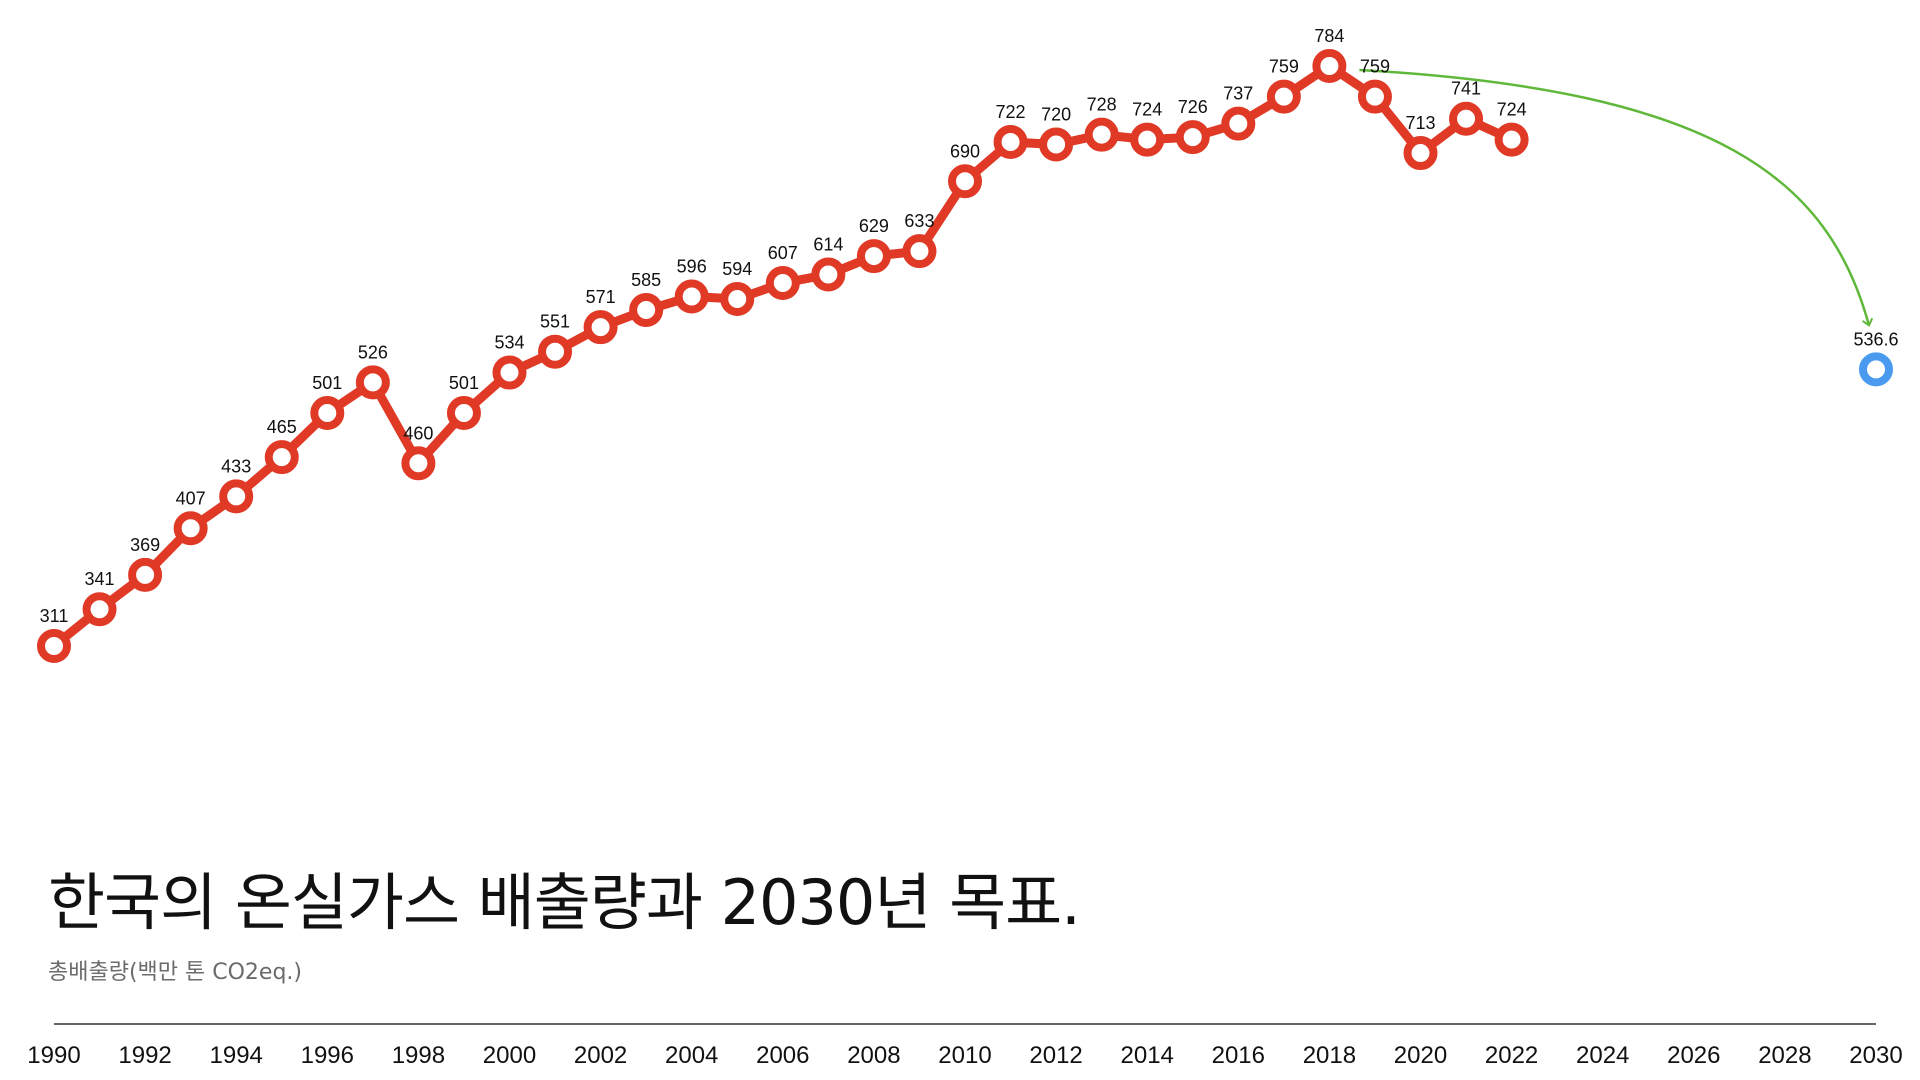 Image resolution: width=1920 pixels, height=1080 pixels. Describe the element at coordinates (564, 902) in the screenshot. I see `chart-title: 한국의 온실가스 배출량과 2030년 목표.` at that location.